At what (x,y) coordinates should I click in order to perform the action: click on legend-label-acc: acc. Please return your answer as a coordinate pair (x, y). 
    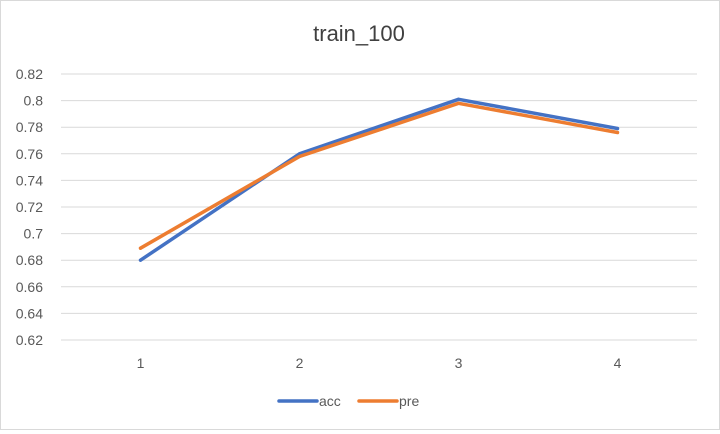
    Looking at the image, I should click on (330, 401).